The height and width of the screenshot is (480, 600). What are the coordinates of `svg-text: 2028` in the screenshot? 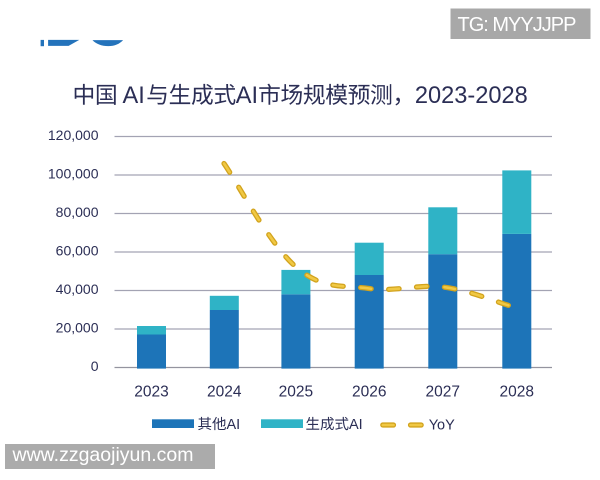 It's located at (517, 392).